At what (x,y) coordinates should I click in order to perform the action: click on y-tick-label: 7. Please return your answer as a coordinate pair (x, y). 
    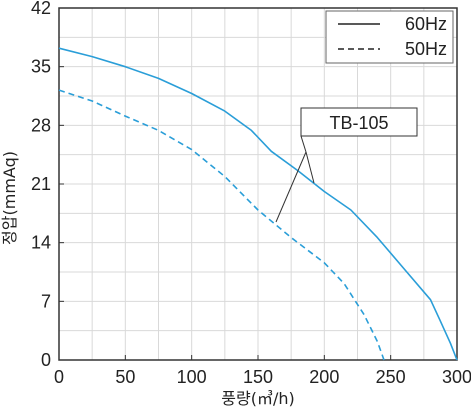
    Looking at the image, I should click on (46, 301).